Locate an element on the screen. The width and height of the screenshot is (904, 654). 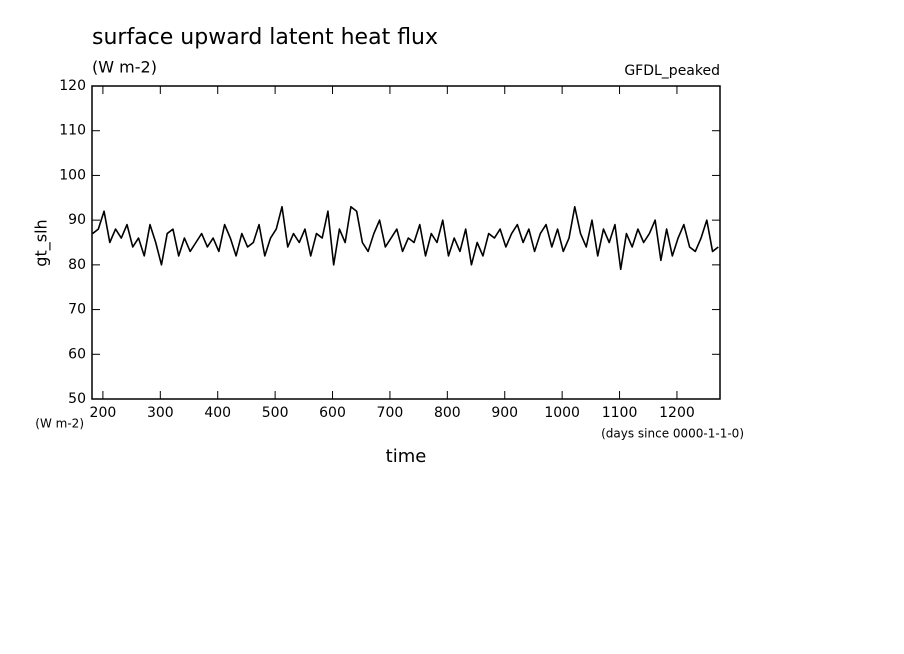
x-tick-label: 300 is located at coordinates (160, 413).